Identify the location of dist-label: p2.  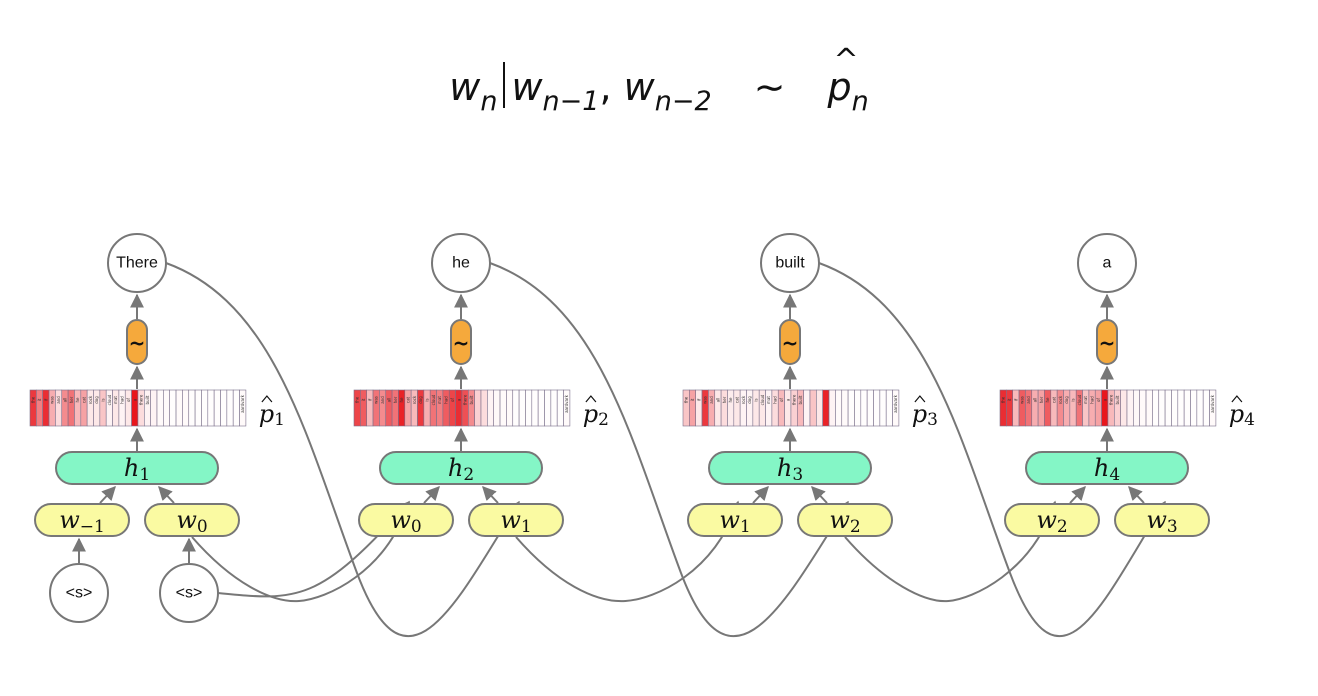
(596, 415).